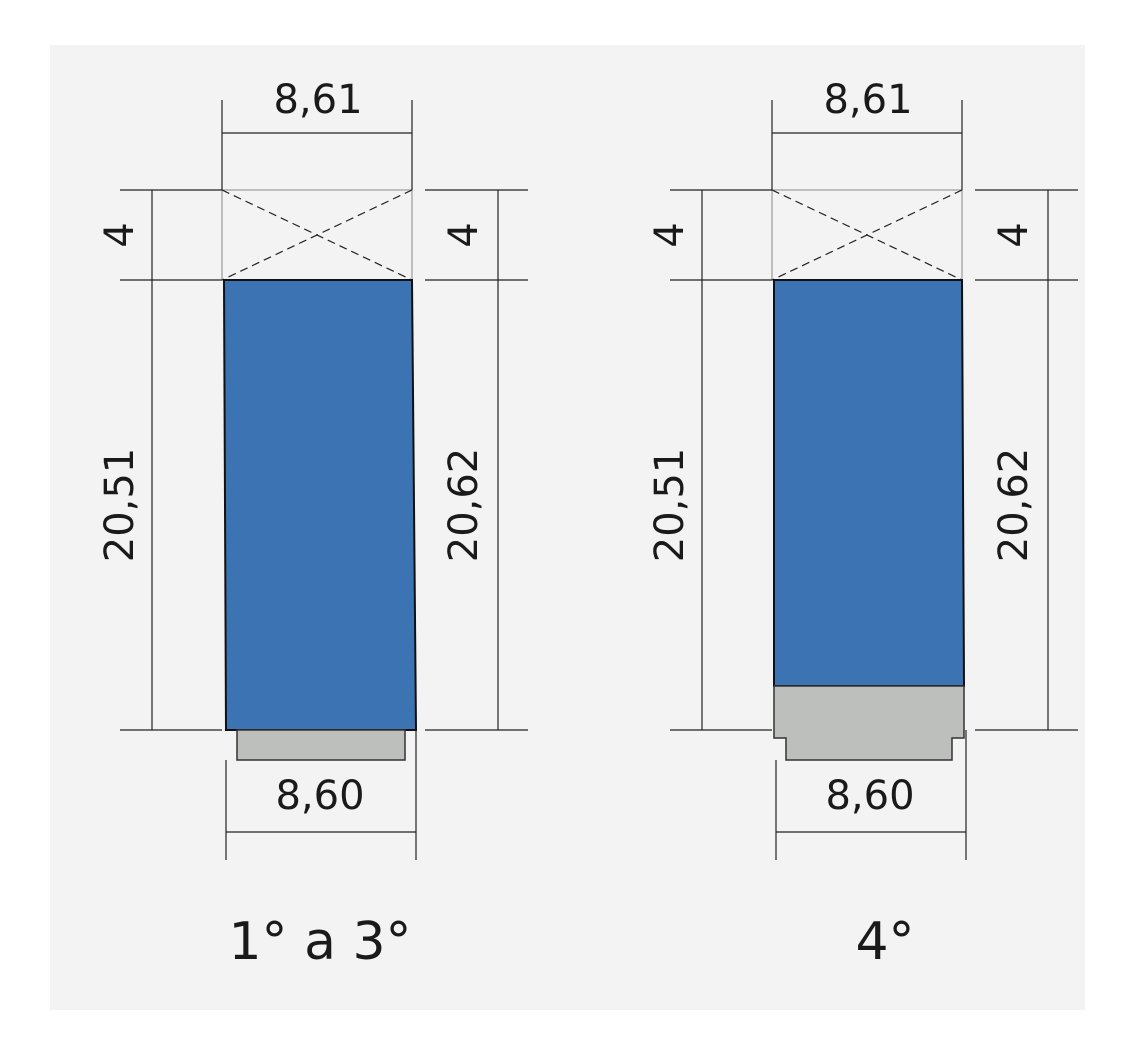 This screenshot has height=1060, width=1137. Describe the element at coordinates (319, 942) in the screenshot. I see `caption: 1° a 3°` at that location.